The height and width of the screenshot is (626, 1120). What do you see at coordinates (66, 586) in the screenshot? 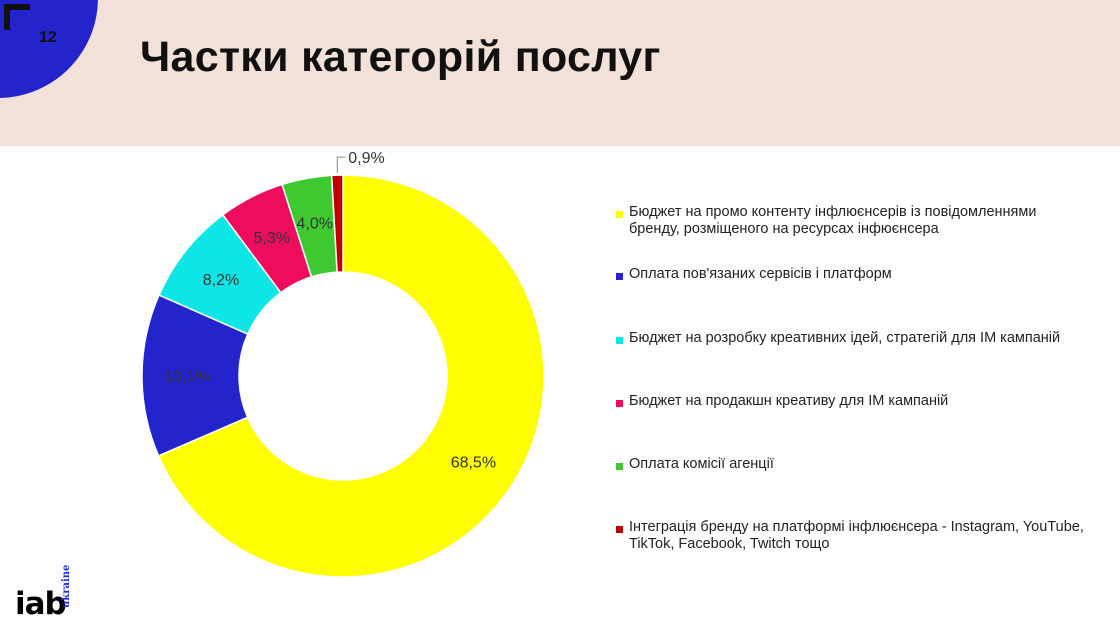
I see `logo-sub-text: ukraine` at bounding box center [66, 586].